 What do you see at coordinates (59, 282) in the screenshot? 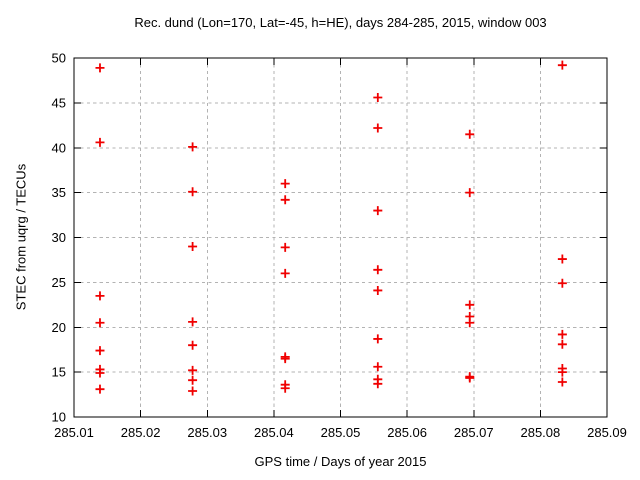
I see `y-tick-label: 25` at bounding box center [59, 282].